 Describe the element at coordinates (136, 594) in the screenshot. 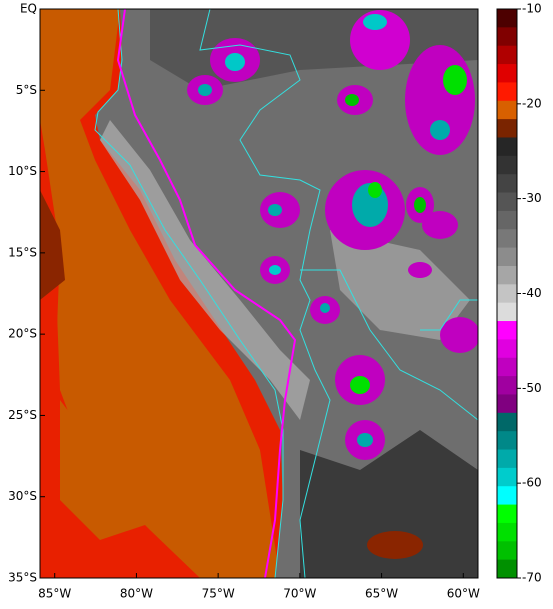

I see `x-tick-label: 80°W` at that location.